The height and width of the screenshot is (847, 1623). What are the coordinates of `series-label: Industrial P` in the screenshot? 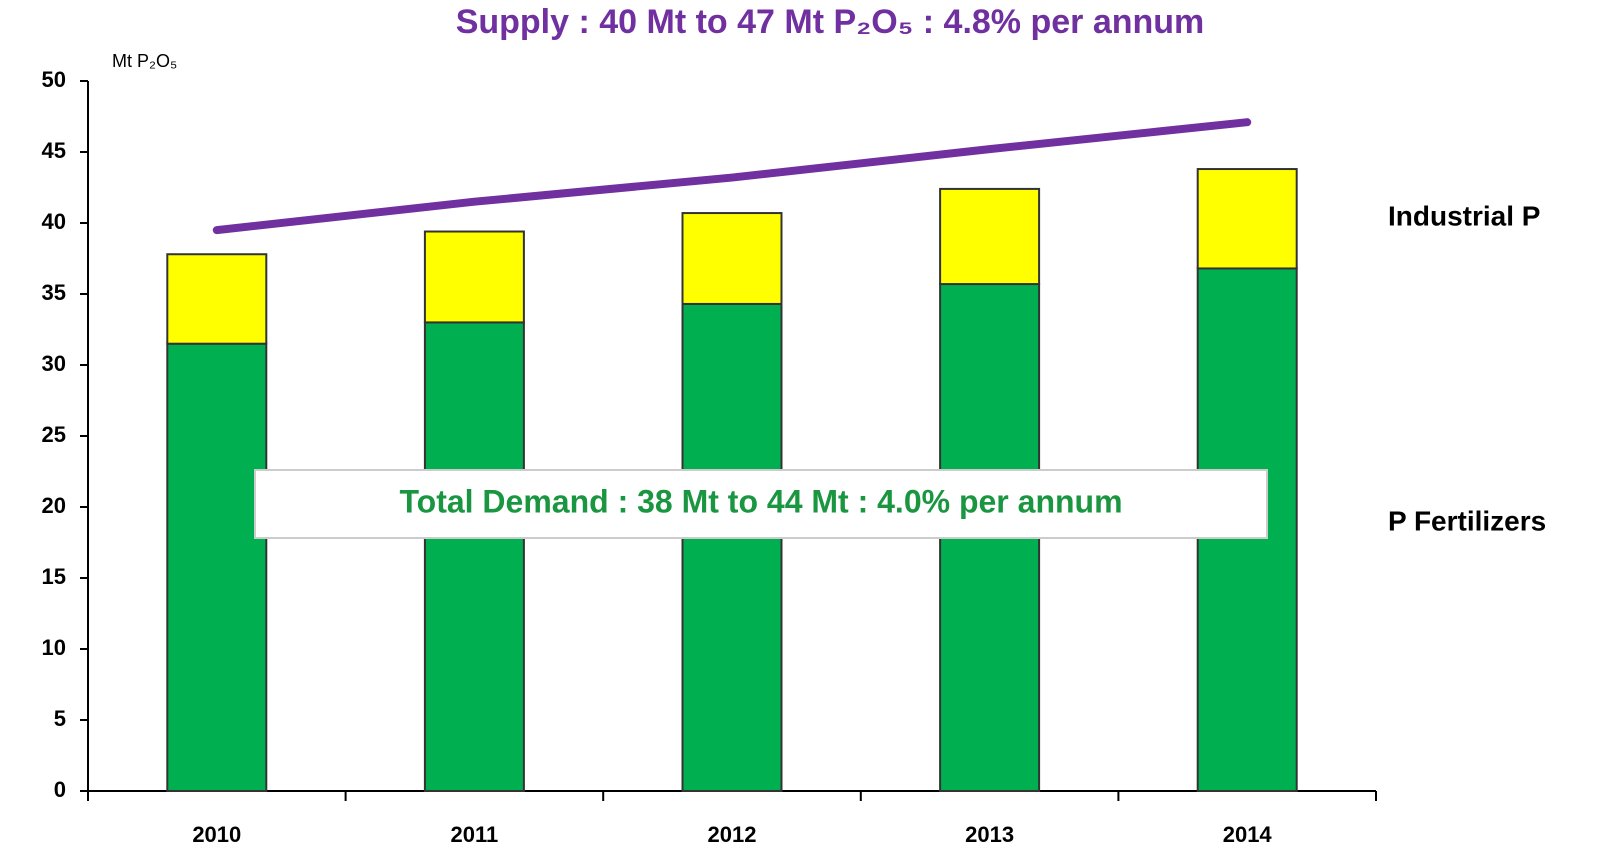 It's located at (1464, 215).